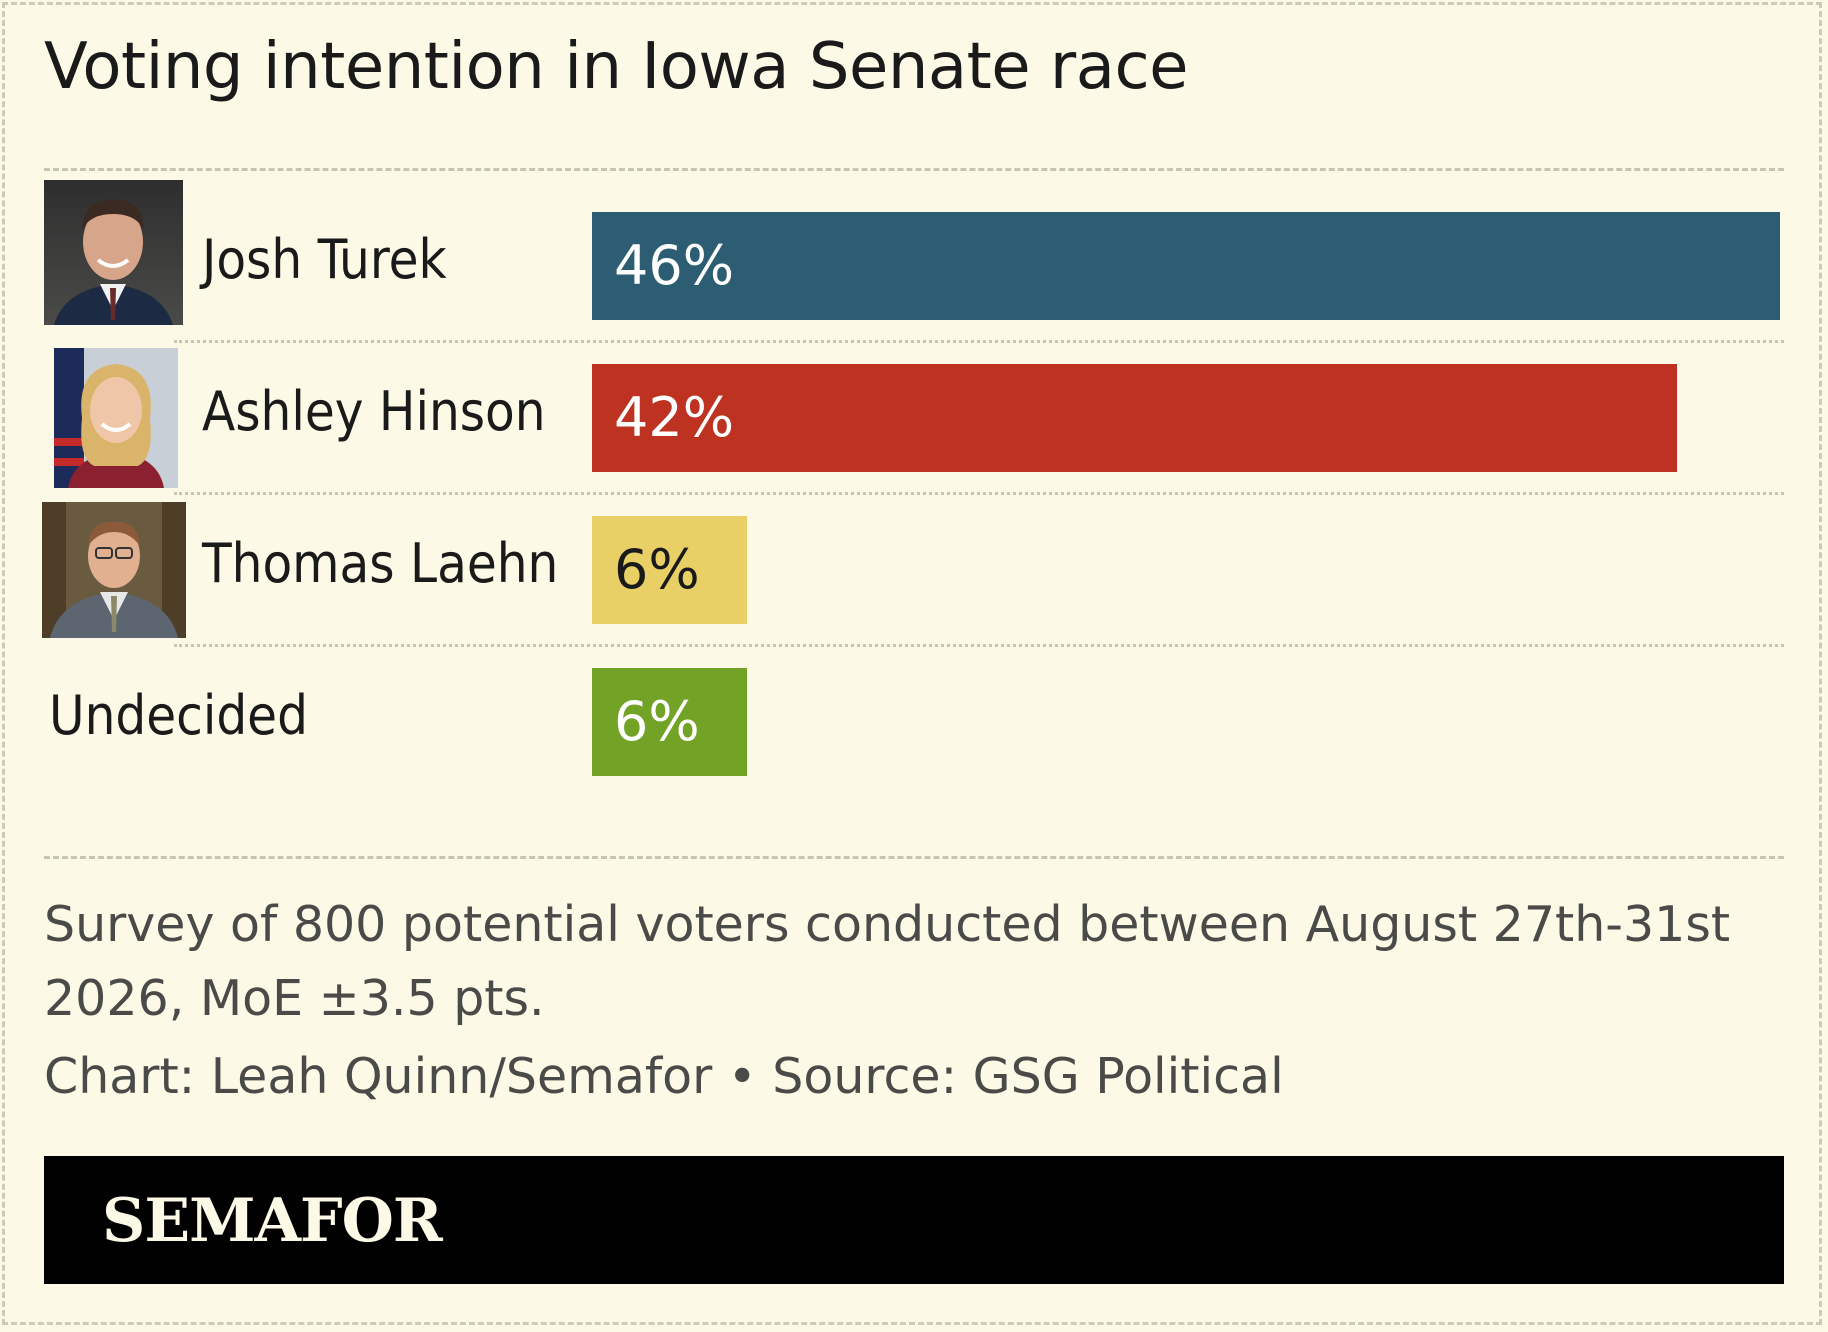  I want to click on candidate-photo-ashley-hinson, so click(116, 418).